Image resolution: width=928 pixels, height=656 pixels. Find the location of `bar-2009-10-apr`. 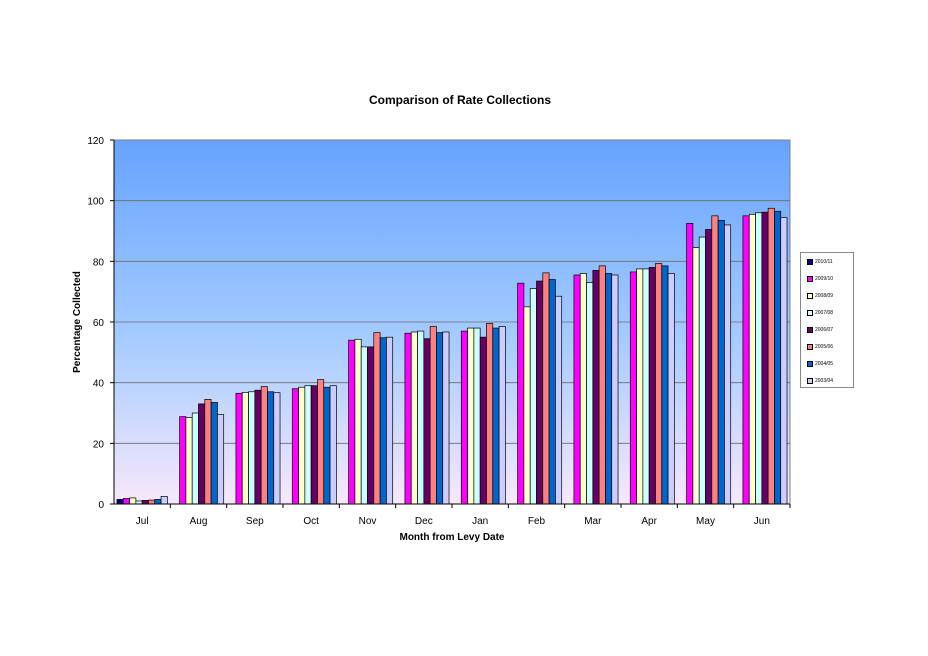

bar-2009-10-apr is located at coordinates (633, 388).